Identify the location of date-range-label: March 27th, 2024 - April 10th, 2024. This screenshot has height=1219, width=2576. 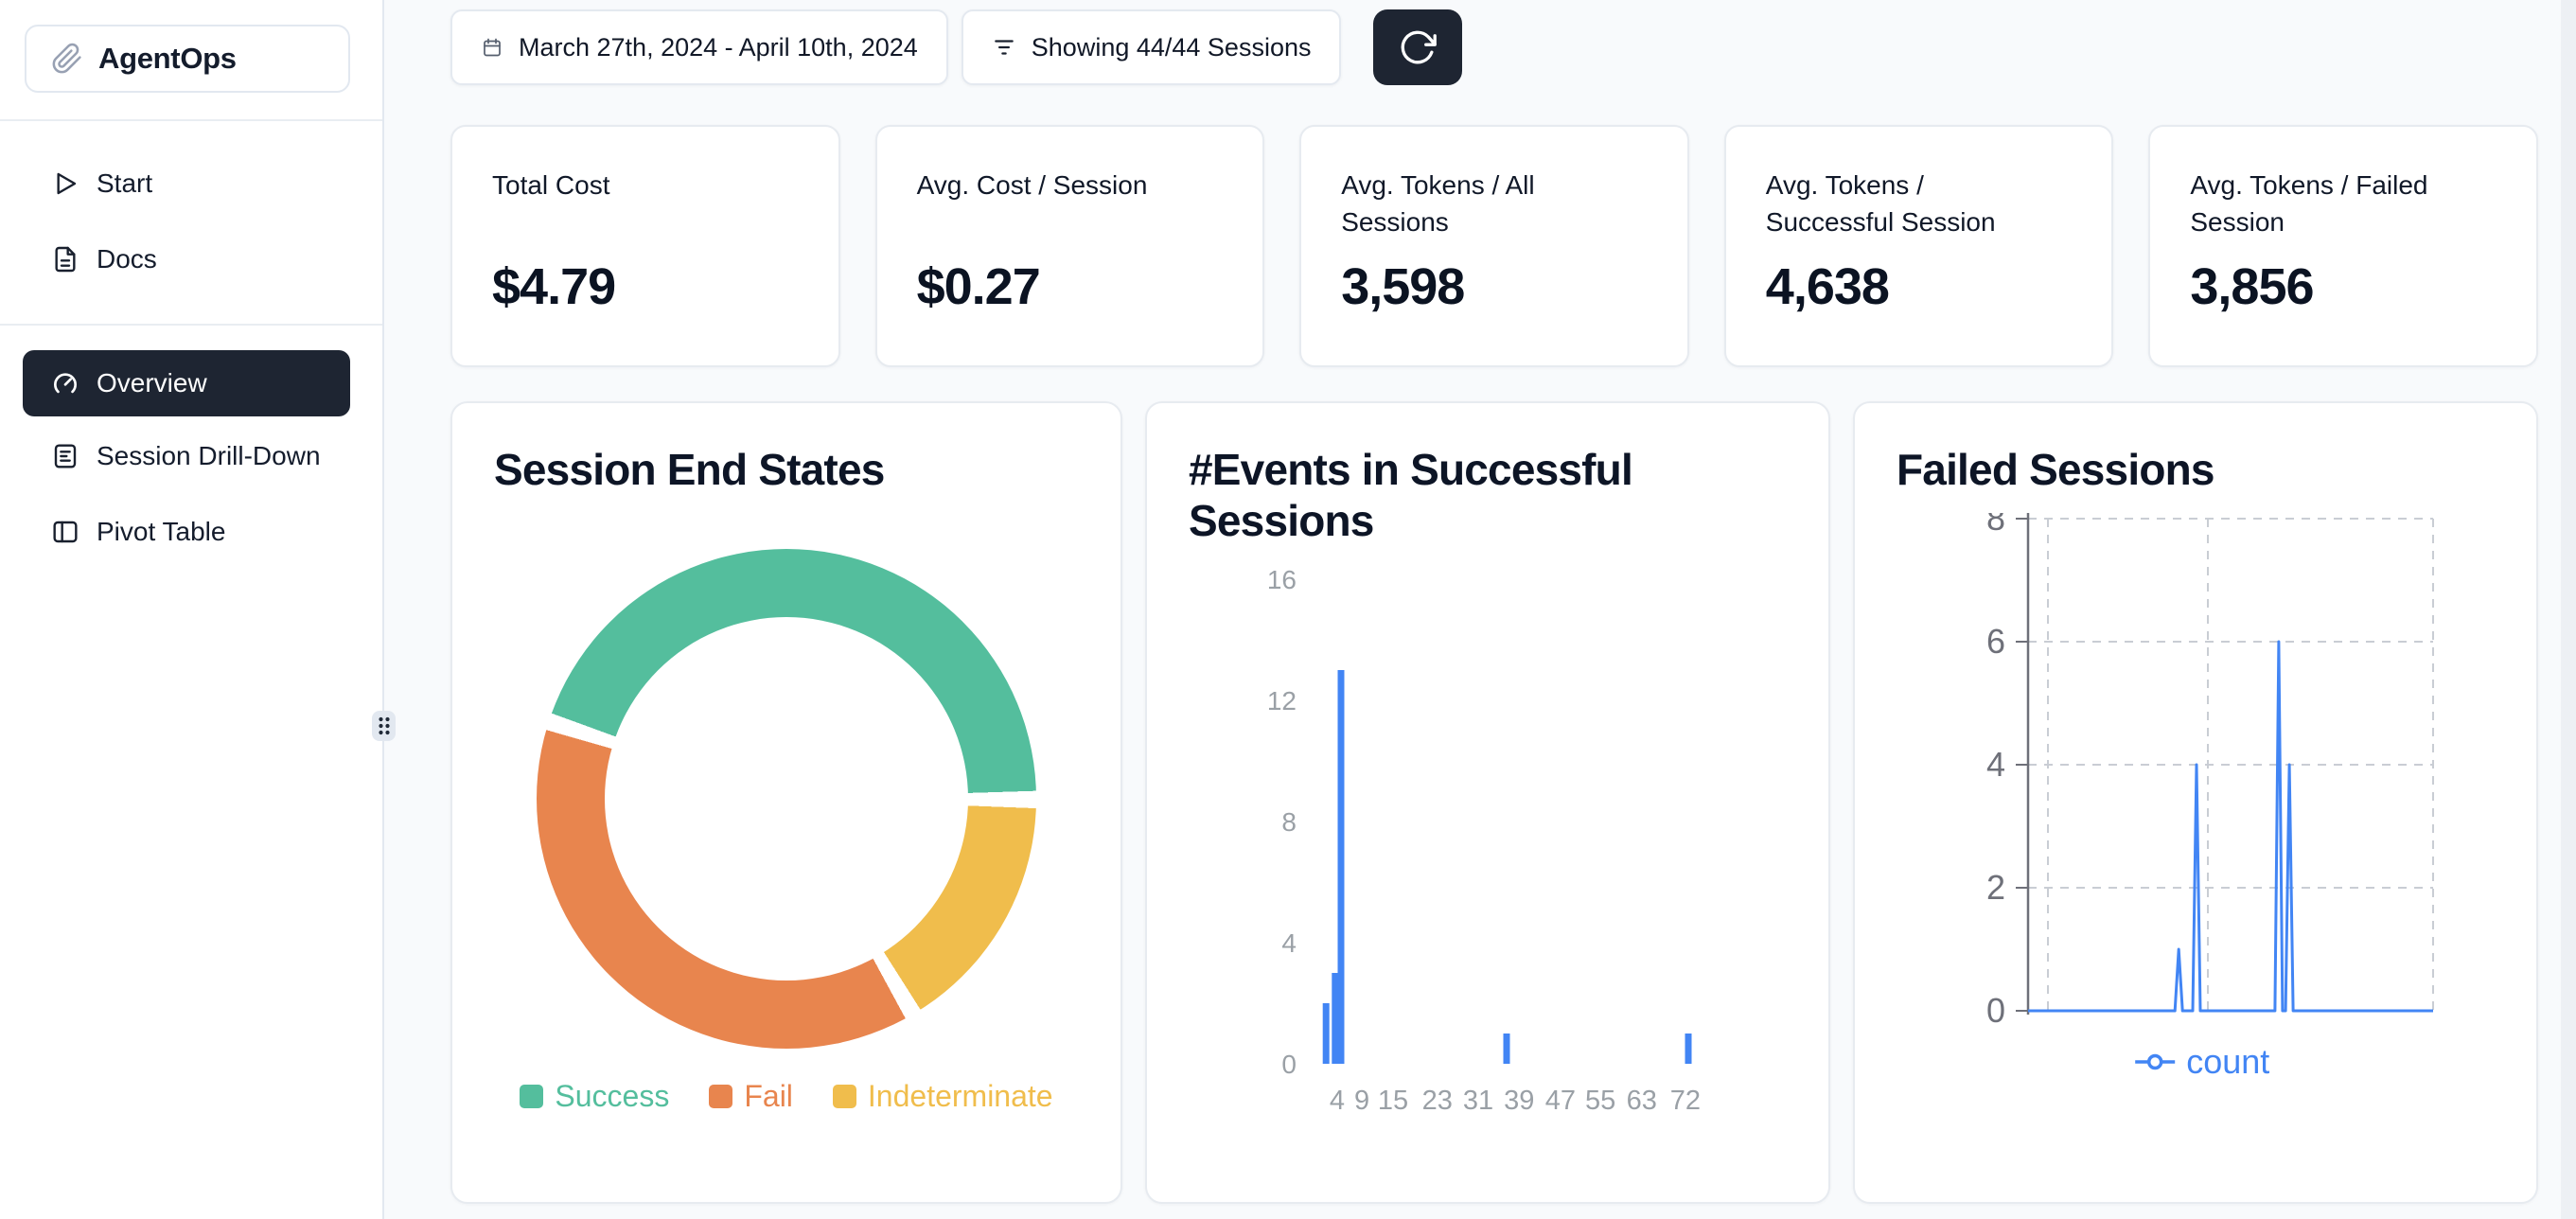
(718, 47).